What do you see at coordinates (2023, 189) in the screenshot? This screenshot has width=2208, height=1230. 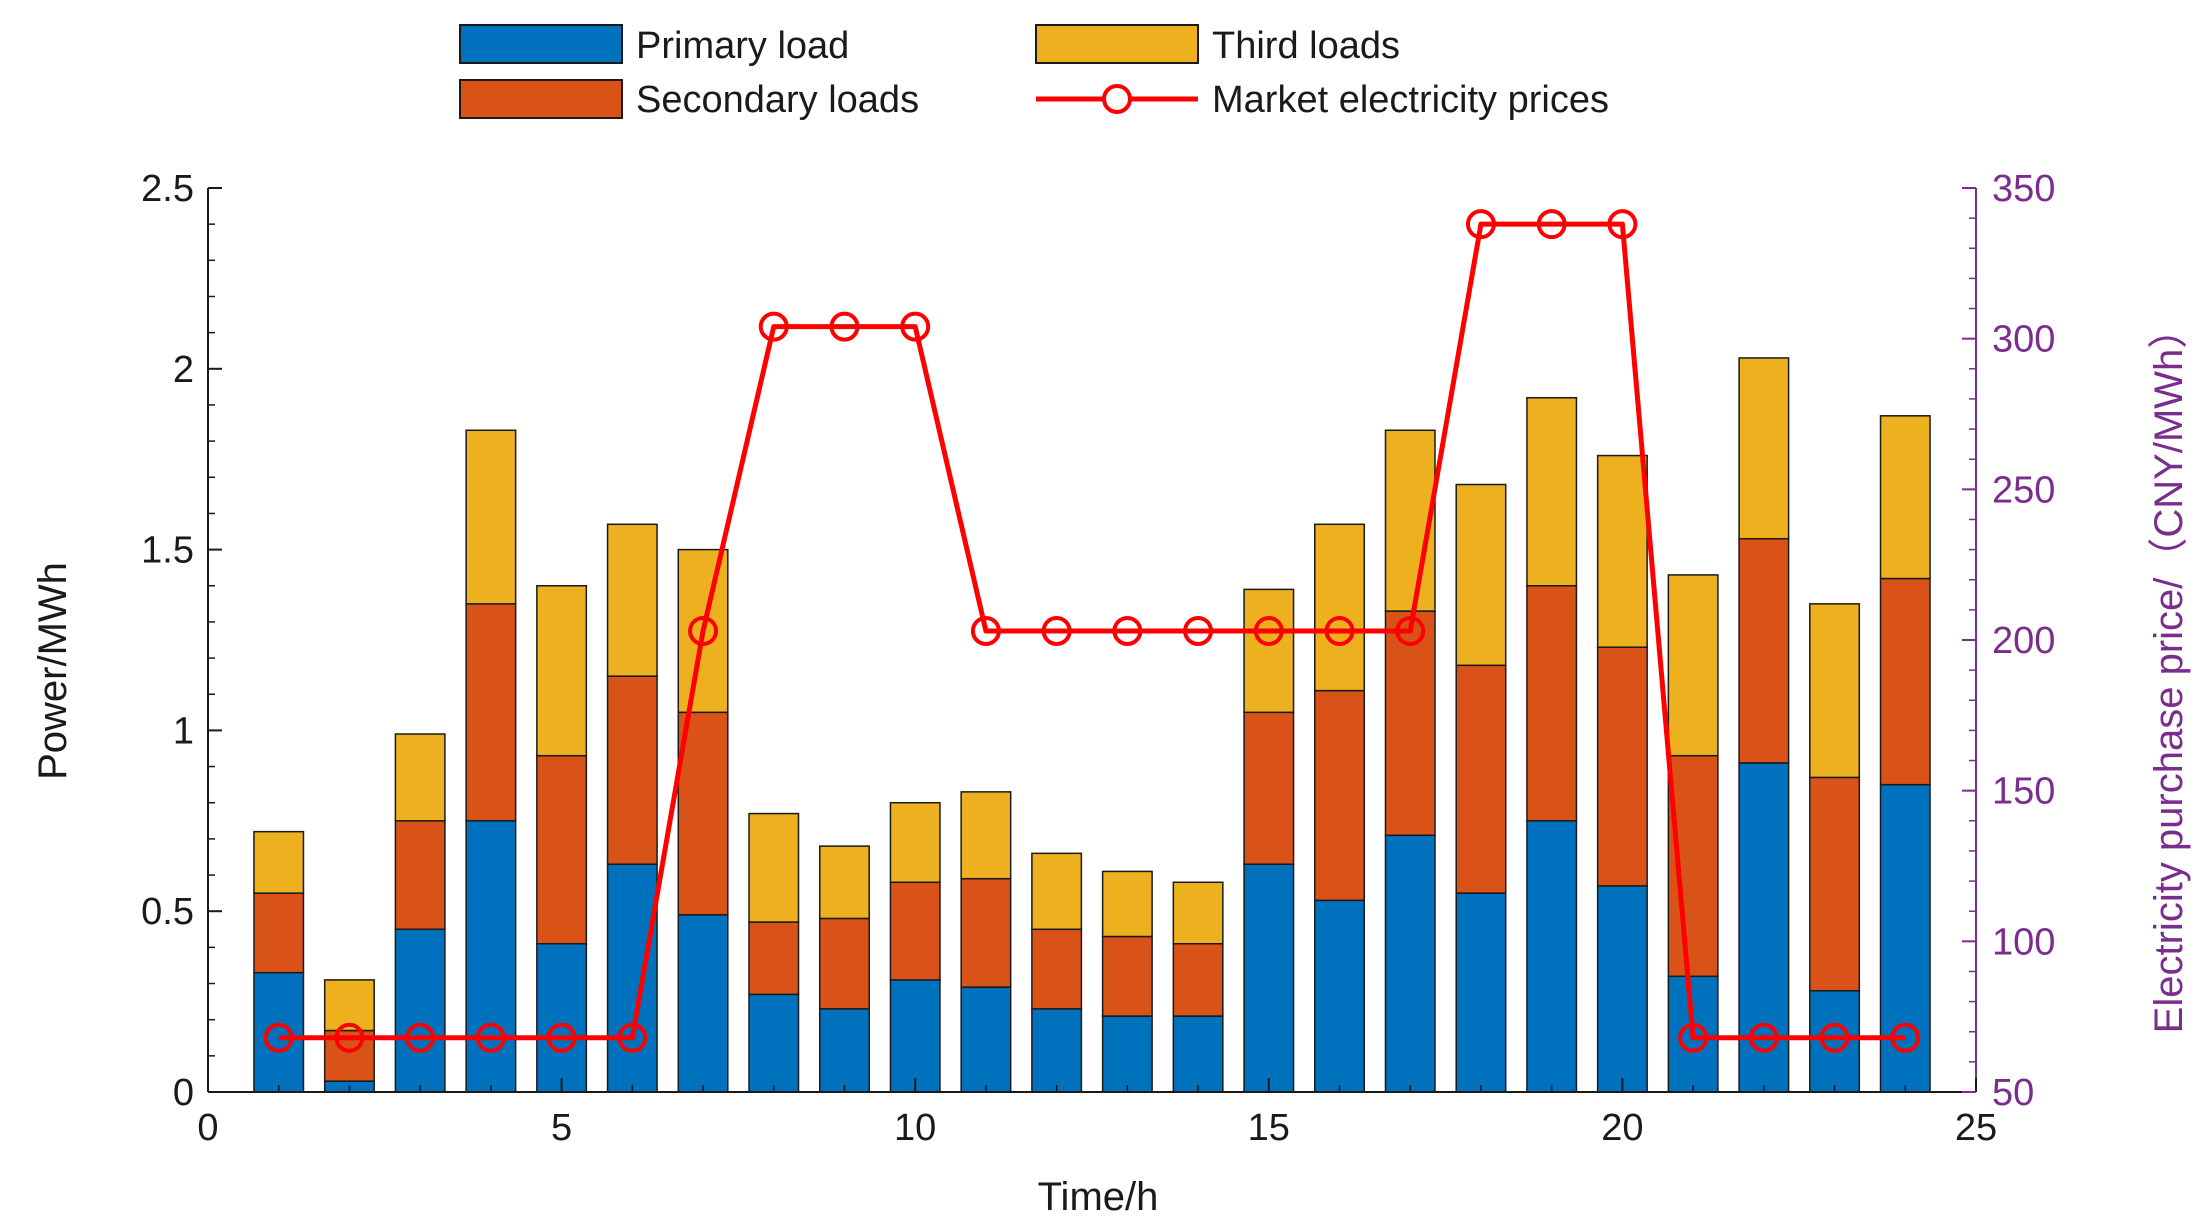 I see `y2-tick-label-6: 350` at bounding box center [2023, 189].